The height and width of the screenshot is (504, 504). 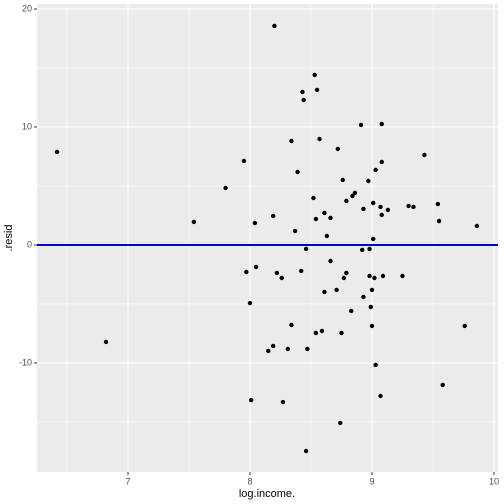 What do you see at coordinates (494, 481) in the screenshot?
I see `x-tick-label: 10` at bounding box center [494, 481].